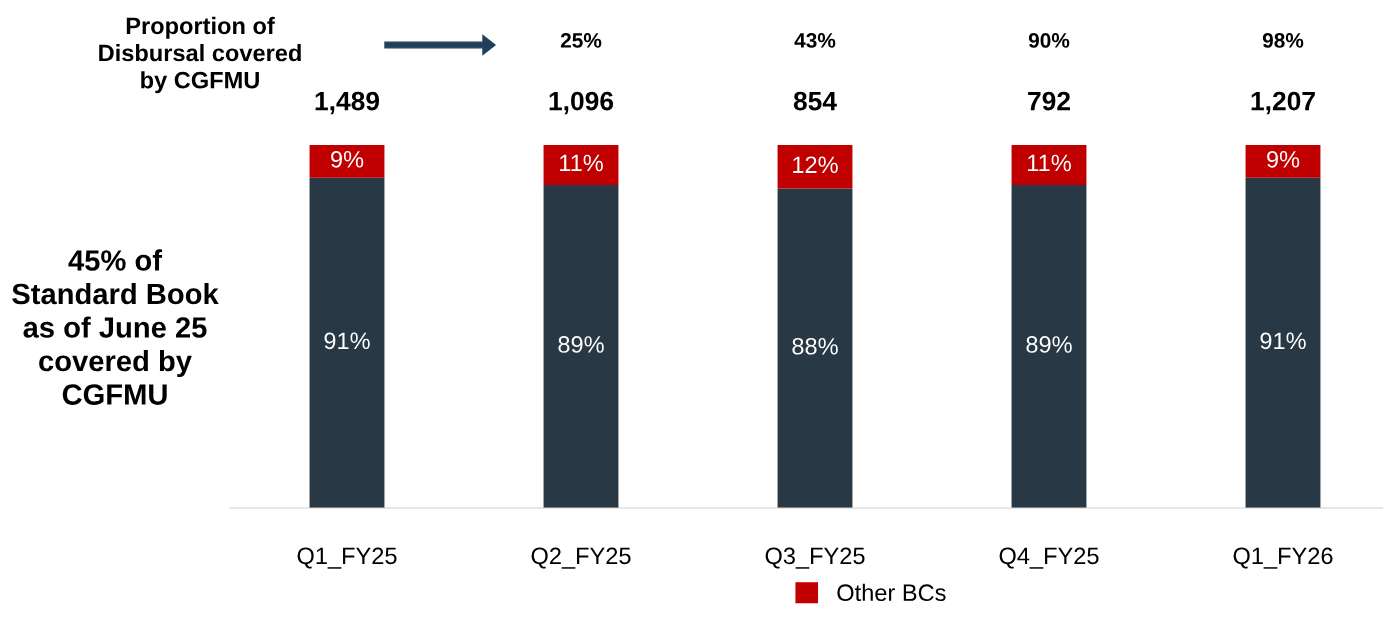  What do you see at coordinates (815, 40) in the screenshot?
I see `text: 43%` at bounding box center [815, 40].